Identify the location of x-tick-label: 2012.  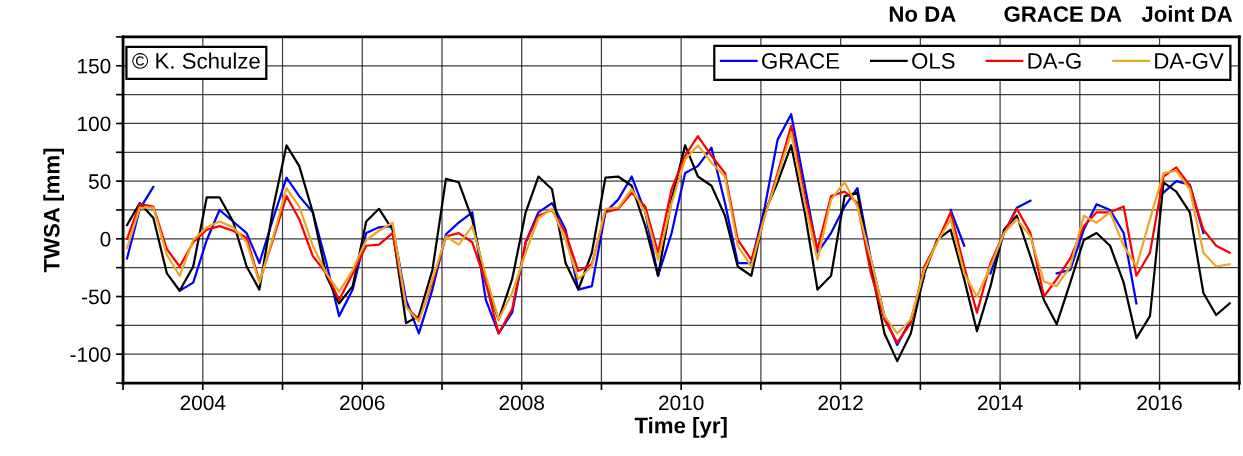
(840, 403).